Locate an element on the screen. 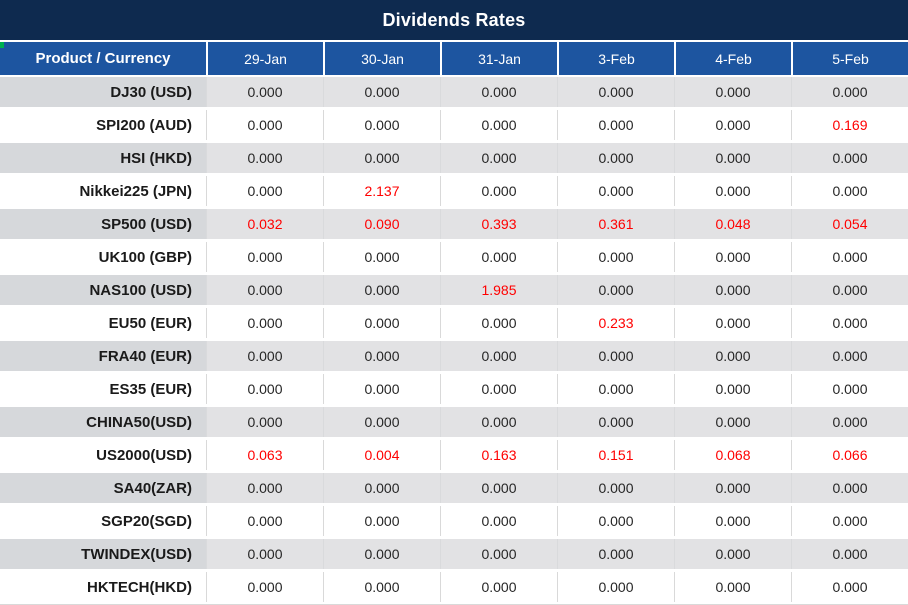 The height and width of the screenshot is (605, 908). table-title-bar: Dividends Rates is located at coordinates (454, 21).